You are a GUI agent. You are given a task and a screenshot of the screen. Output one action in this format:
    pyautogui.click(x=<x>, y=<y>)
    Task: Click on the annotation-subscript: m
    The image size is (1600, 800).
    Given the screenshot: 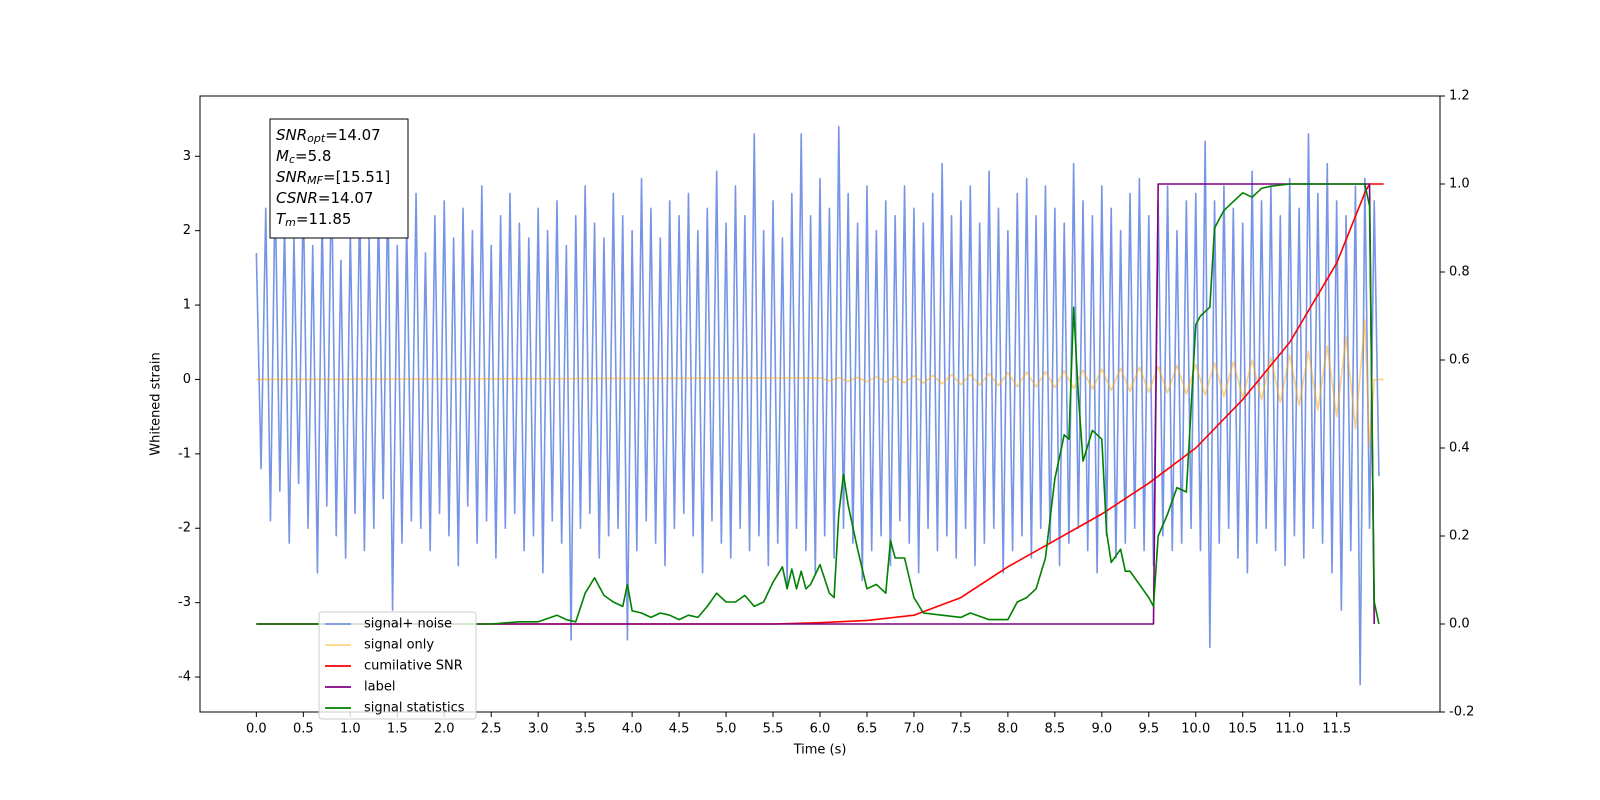 What is the action you would take?
    pyautogui.click(x=290, y=222)
    